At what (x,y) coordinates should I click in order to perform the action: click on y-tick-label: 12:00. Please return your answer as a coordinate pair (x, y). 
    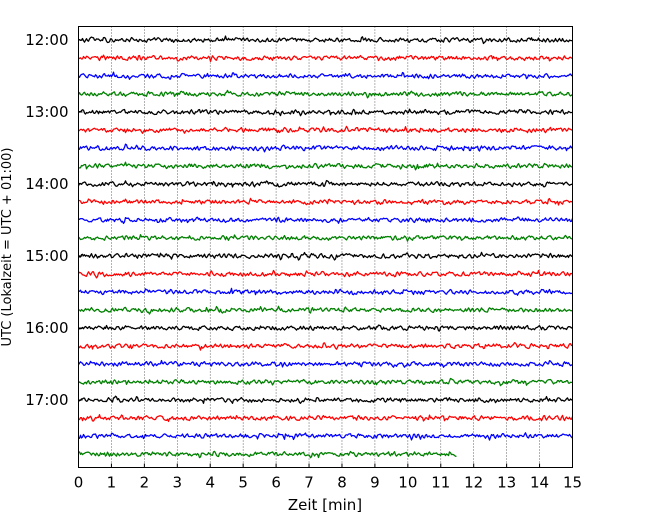
    Looking at the image, I should click on (46, 40).